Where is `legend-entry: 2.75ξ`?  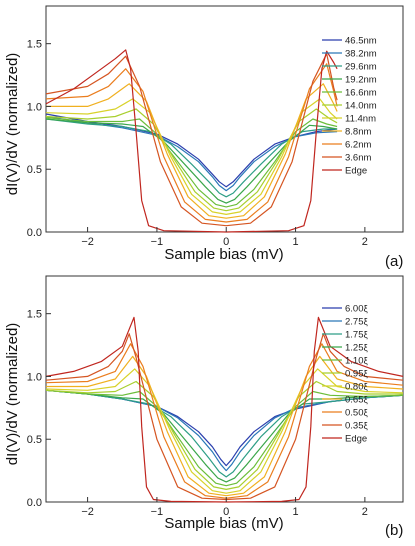 legend-entry: 2.75ξ is located at coordinates (356, 322).